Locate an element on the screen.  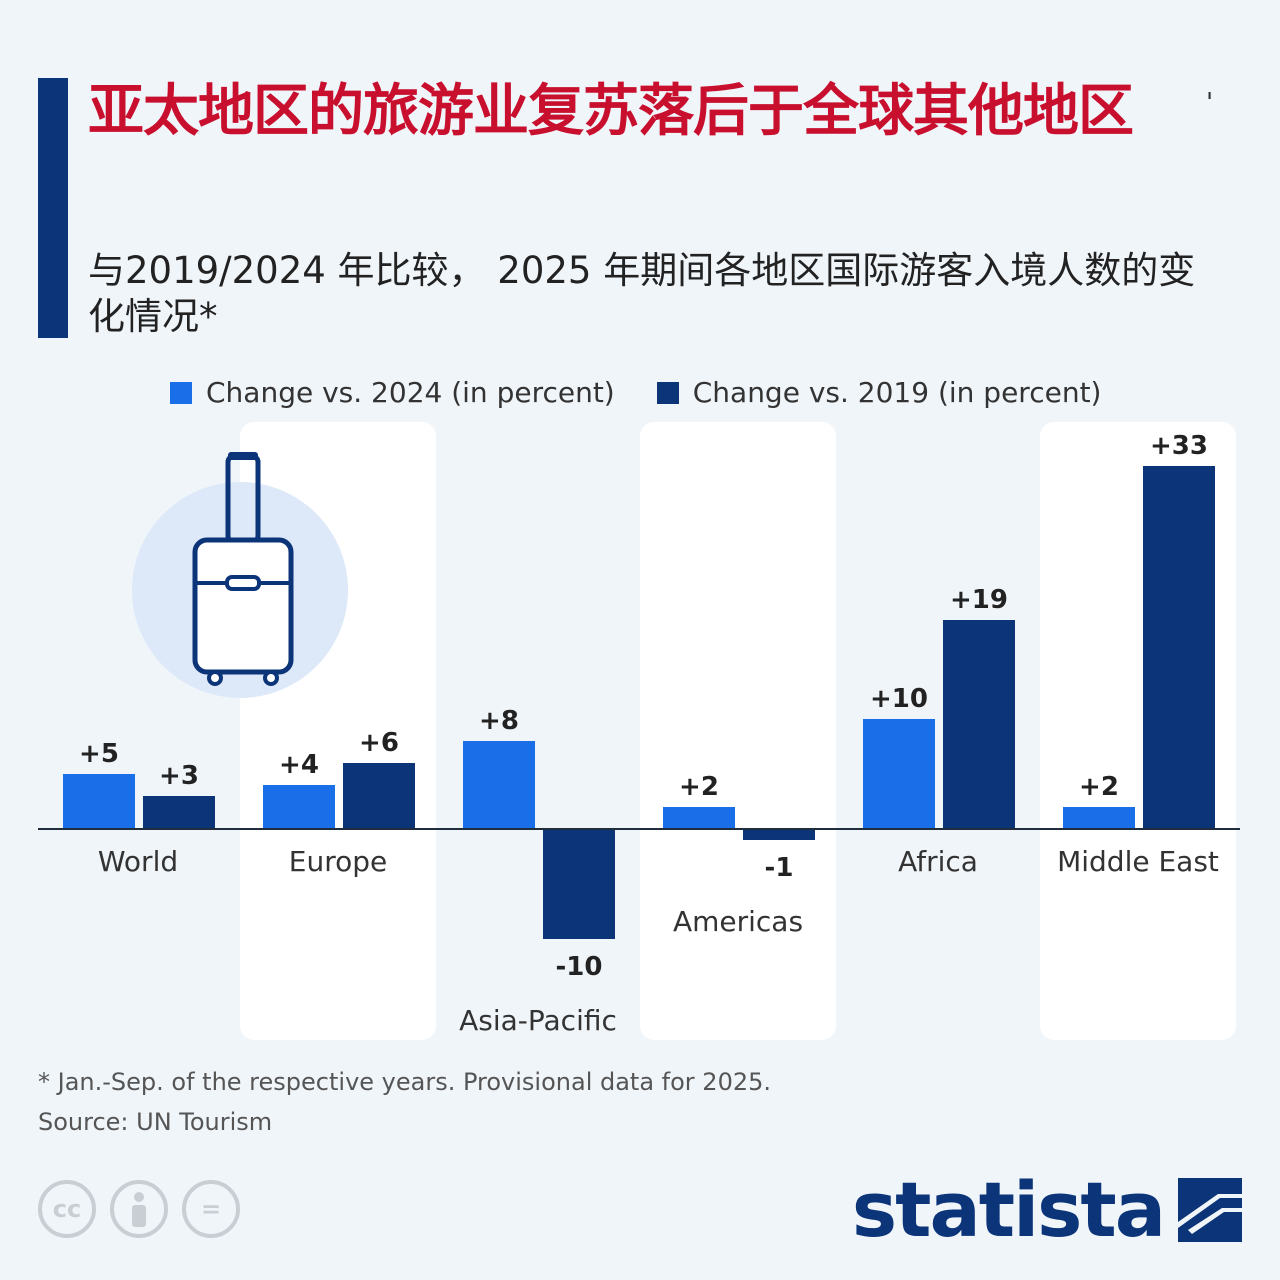
bar-europe-2024 is located at coordinates (299, 807).